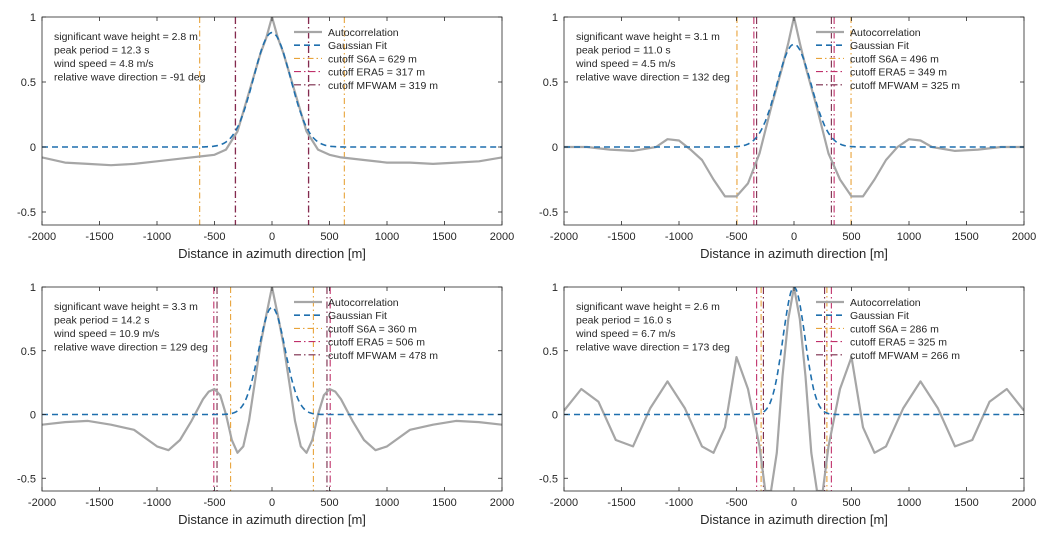 Image resolution: width=1051 pixels, height=539 pixels. What do you see at coordinates (905, 86) in the screenshot?
I see `legend-label: cutoff MFWAM = 325 m` at bounding box center [905, 86].